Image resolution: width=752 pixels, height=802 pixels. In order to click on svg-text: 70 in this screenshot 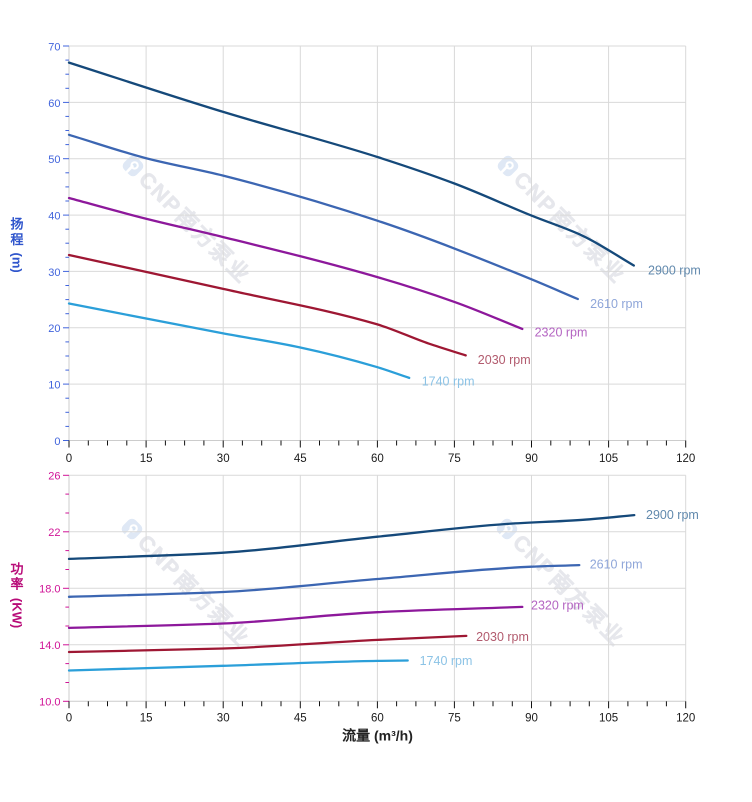, I will do `click(54, 47)`.